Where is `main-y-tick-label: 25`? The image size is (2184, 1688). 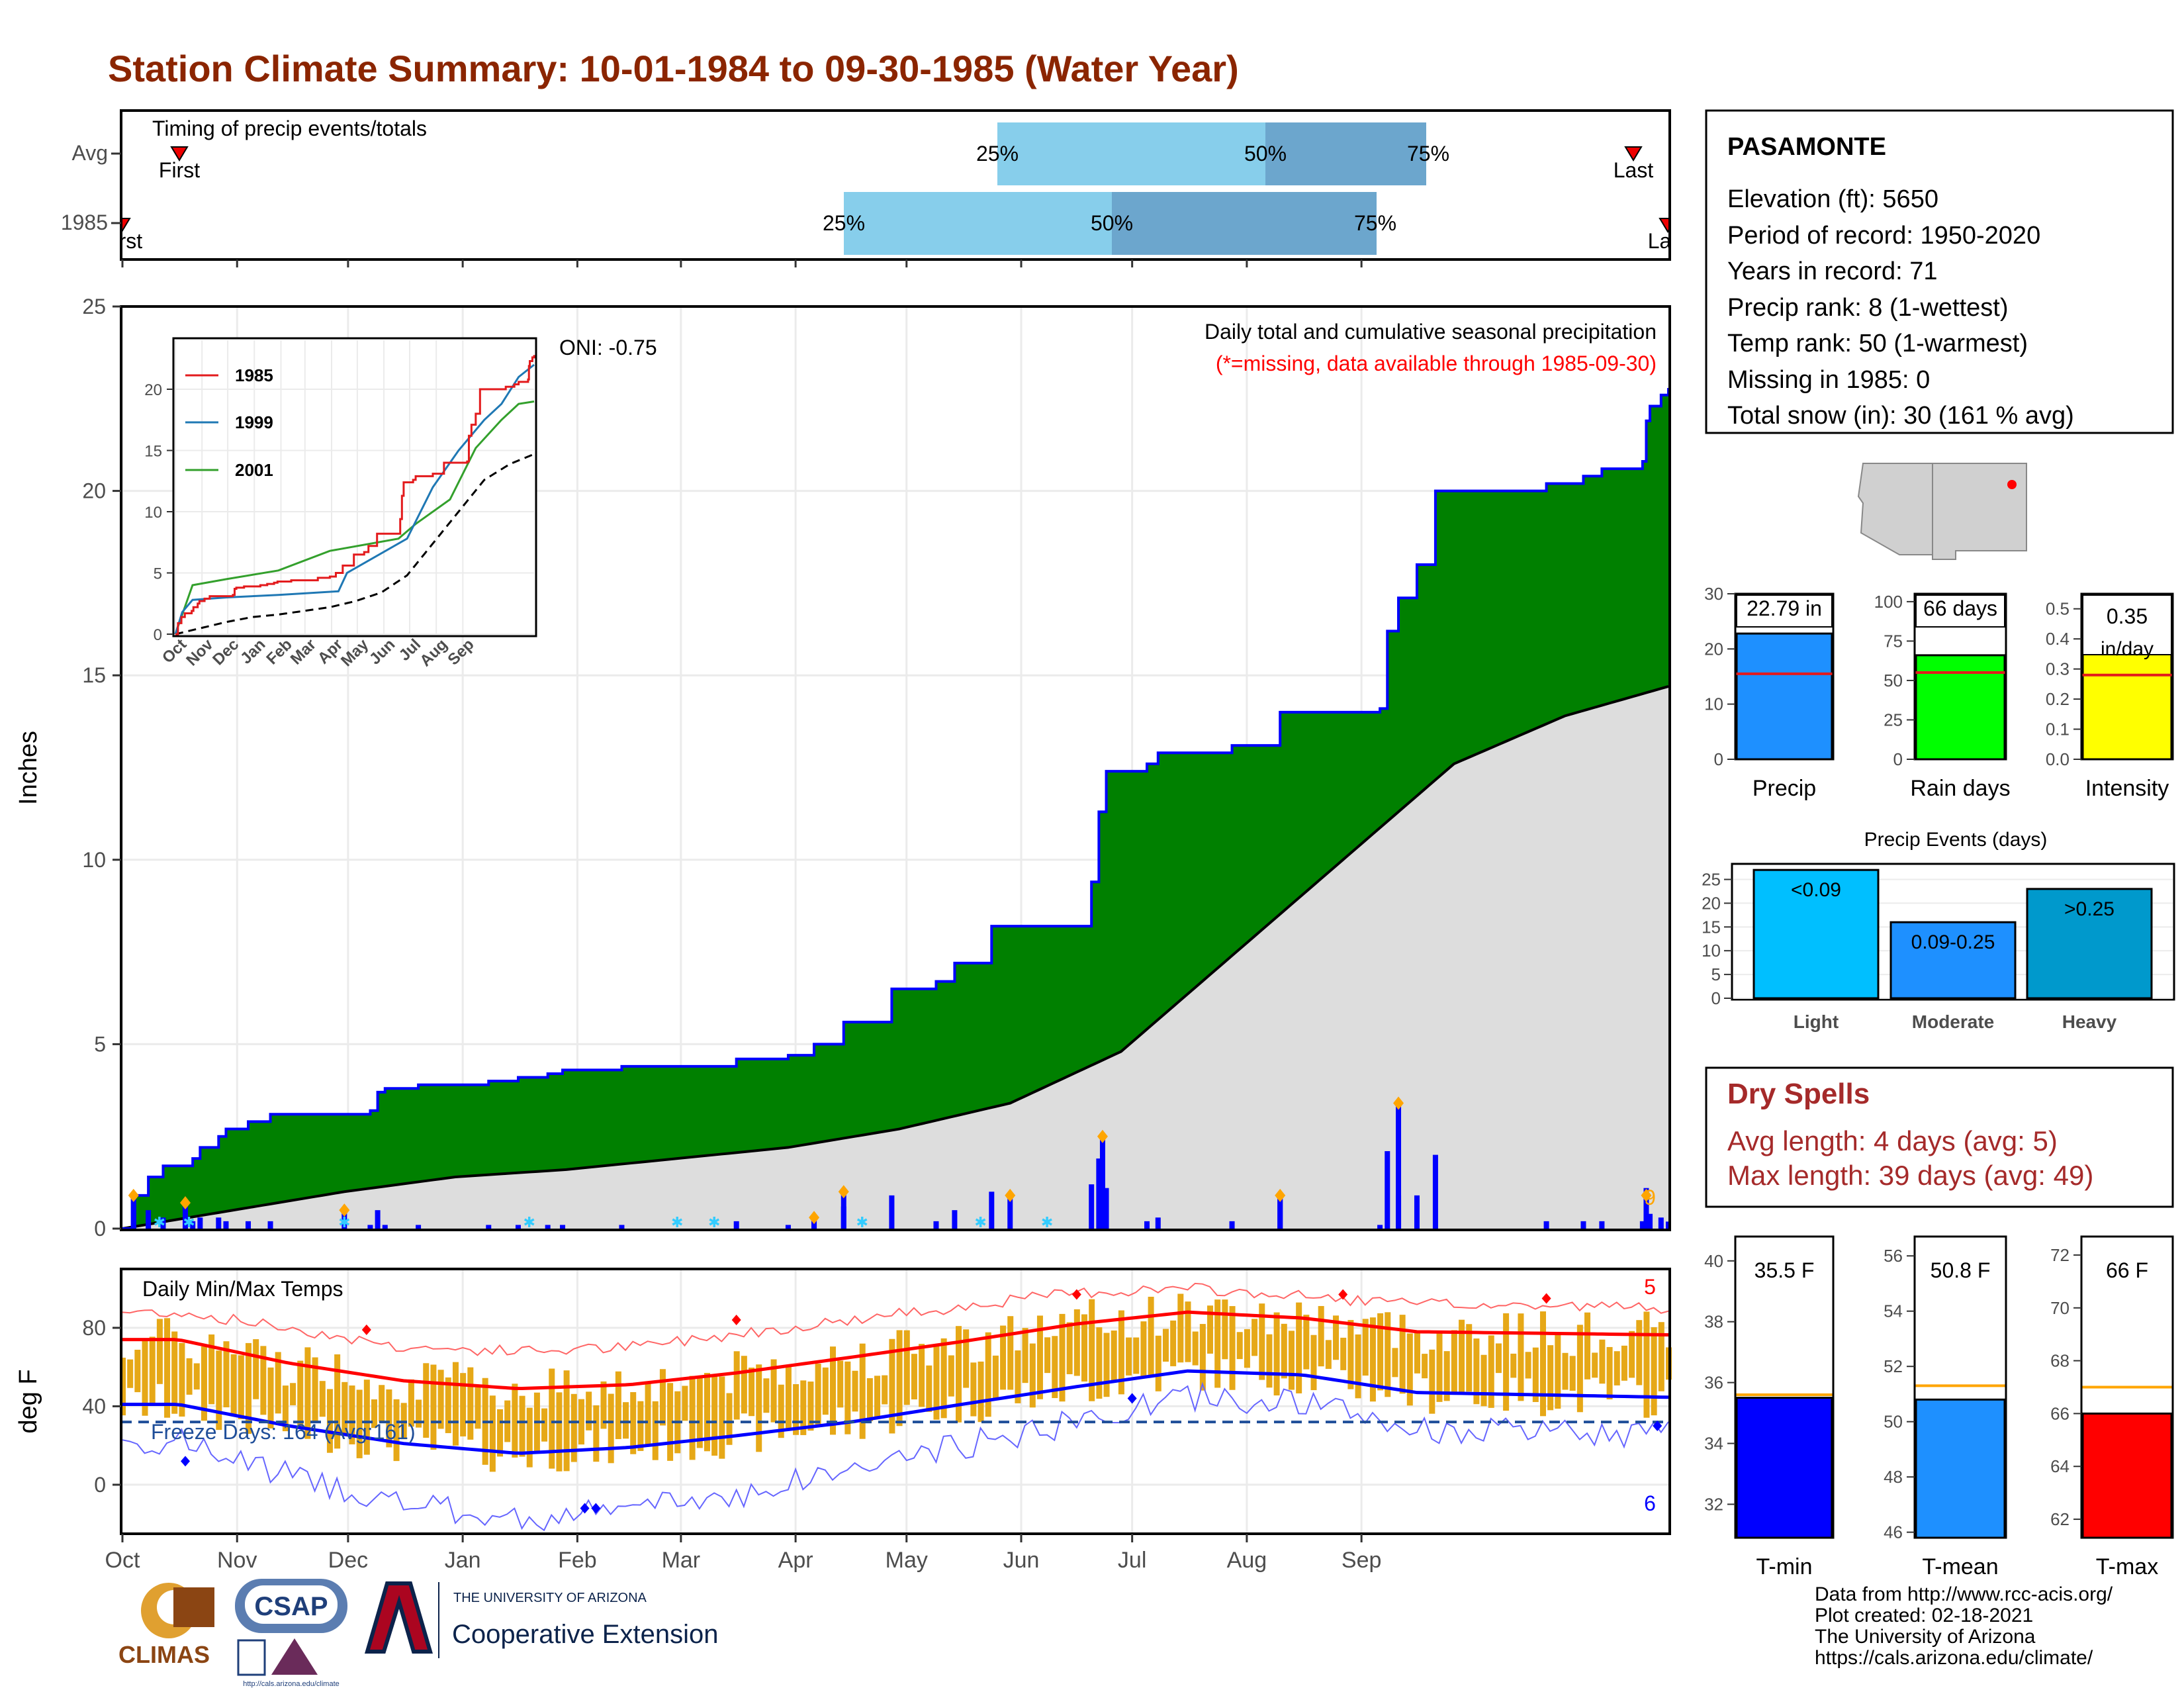
main-y-tick-label: 25 is located at coordinates (94, 306).